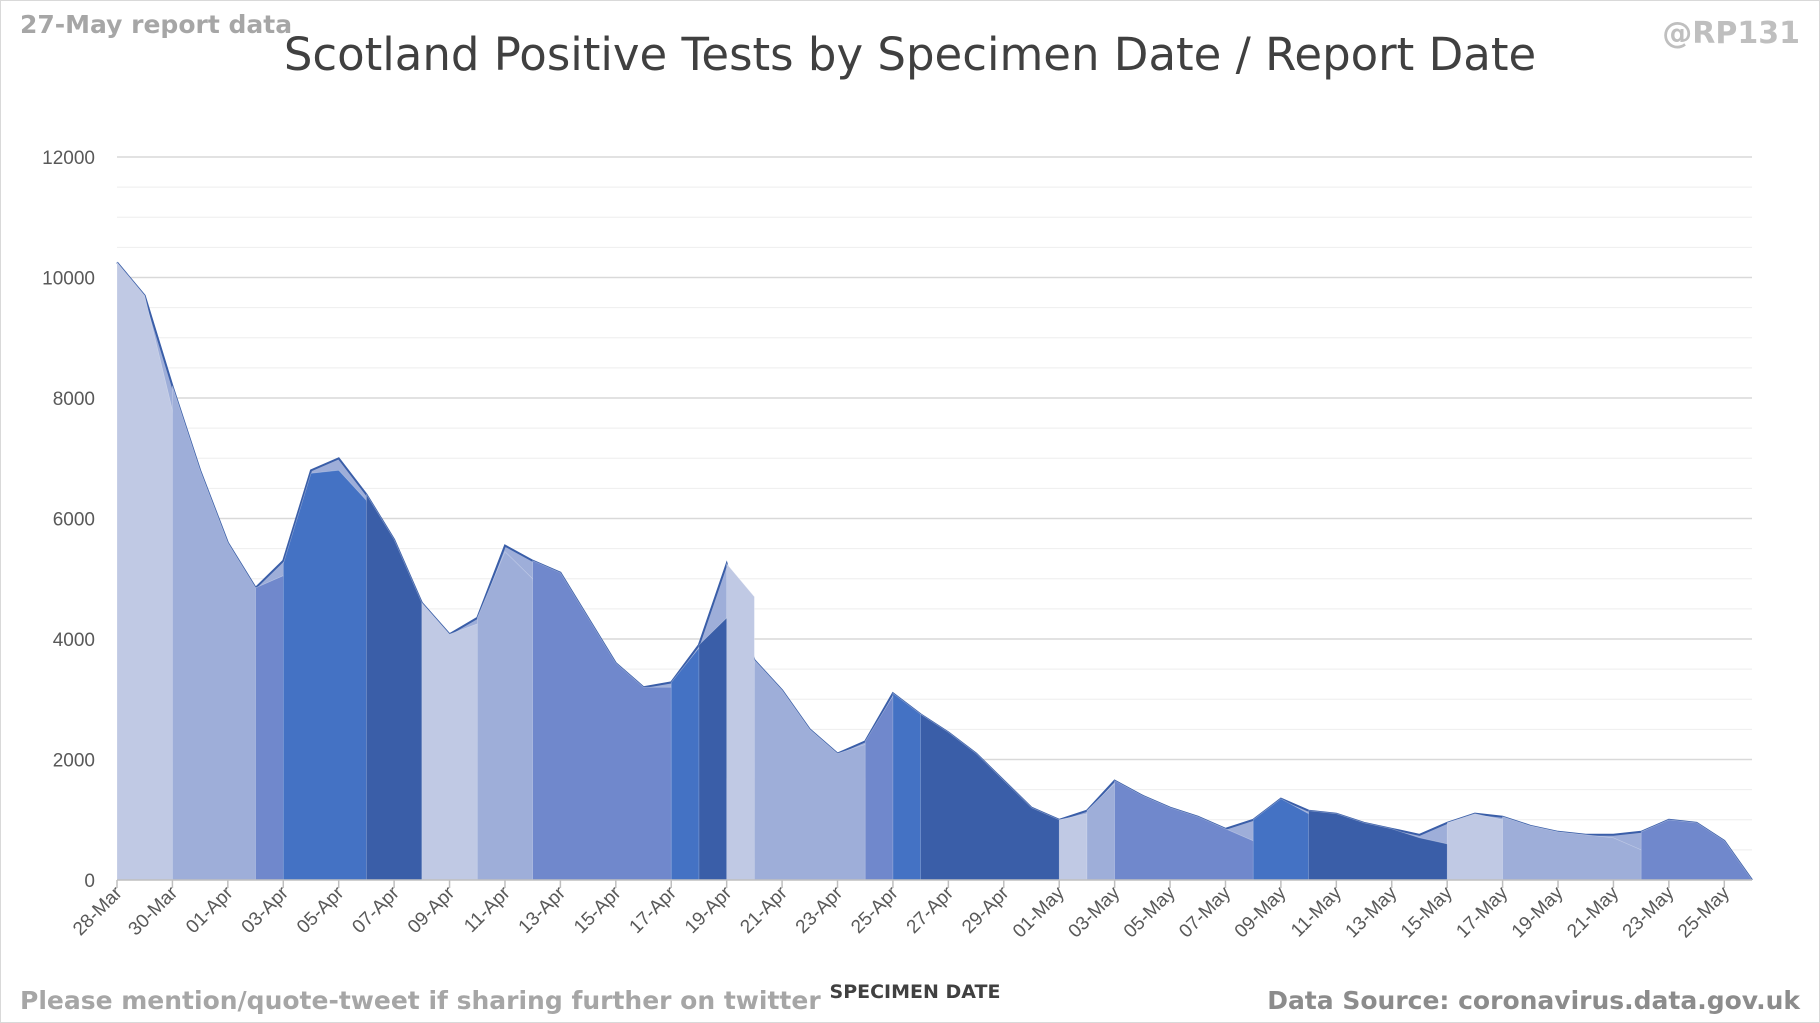 This screenshot has height=1023, width=1820. Describe the element at coordinates (321, 910) in the screenshot. I see `x-tick-label: 05-Apr` at that location.